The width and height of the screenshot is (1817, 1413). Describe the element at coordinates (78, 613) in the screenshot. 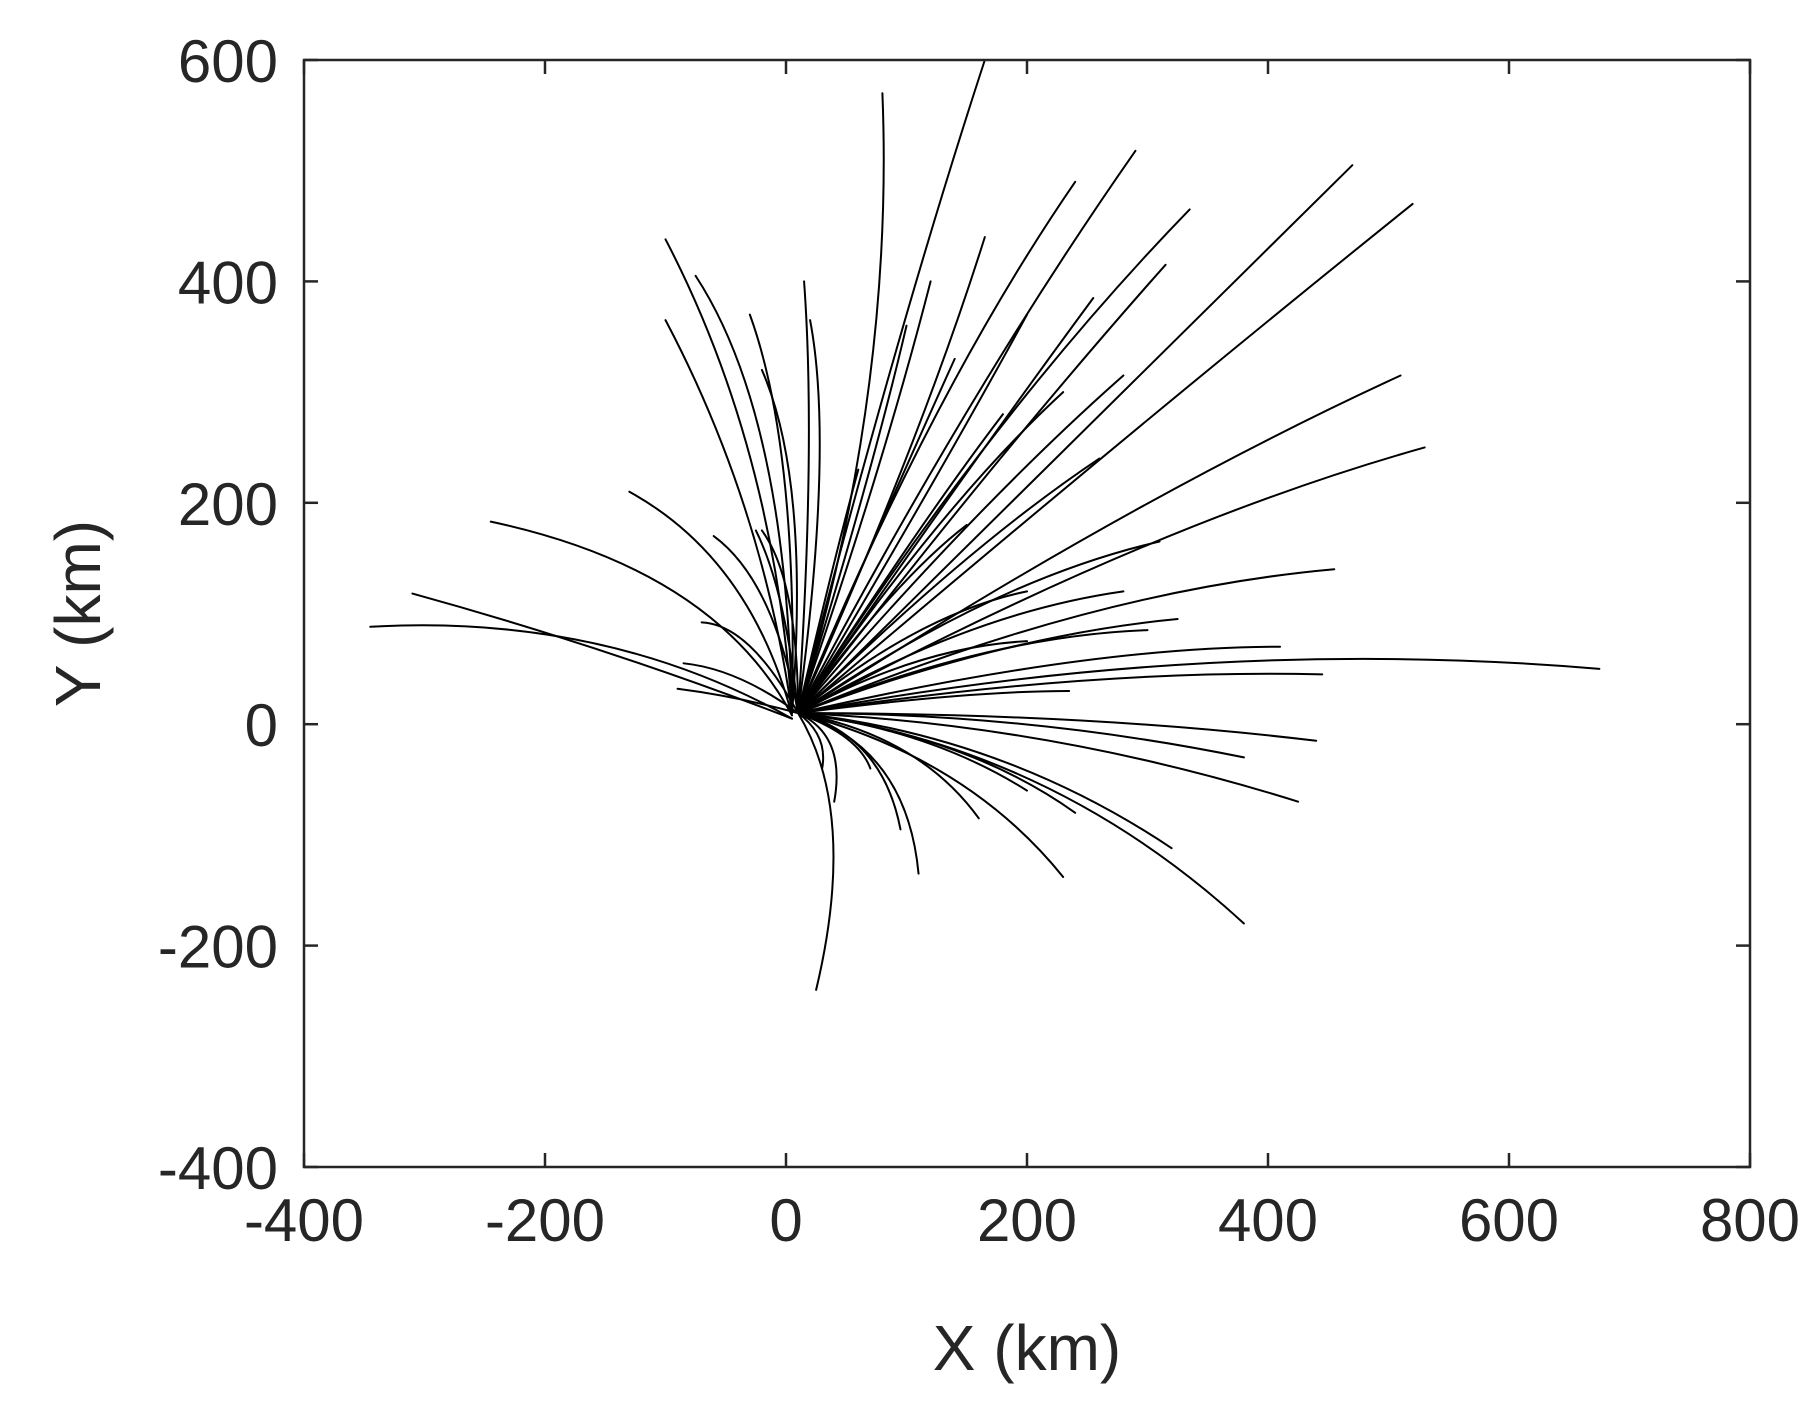

I see `y-axis-label: Y (km)` at that location.